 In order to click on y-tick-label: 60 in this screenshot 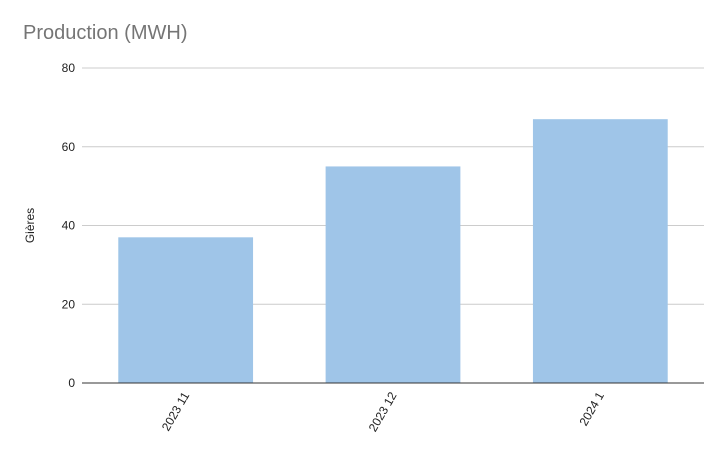, I will do `click(69, 147)`.